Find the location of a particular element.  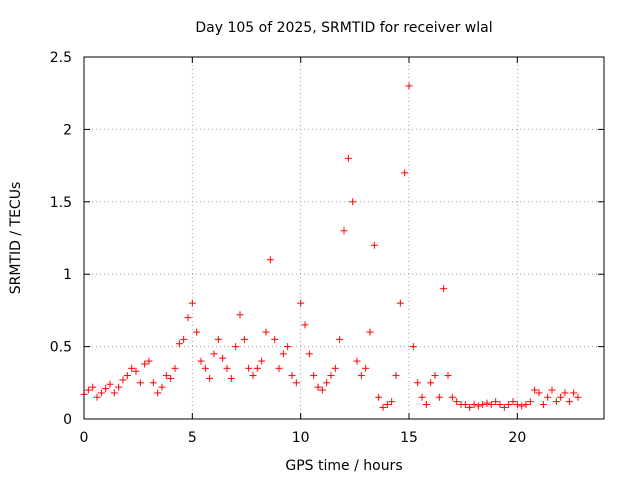

y-axis-tick-labels: 0 0.5 1 1.5 2 2.5 is located at coordinates (61, 239).